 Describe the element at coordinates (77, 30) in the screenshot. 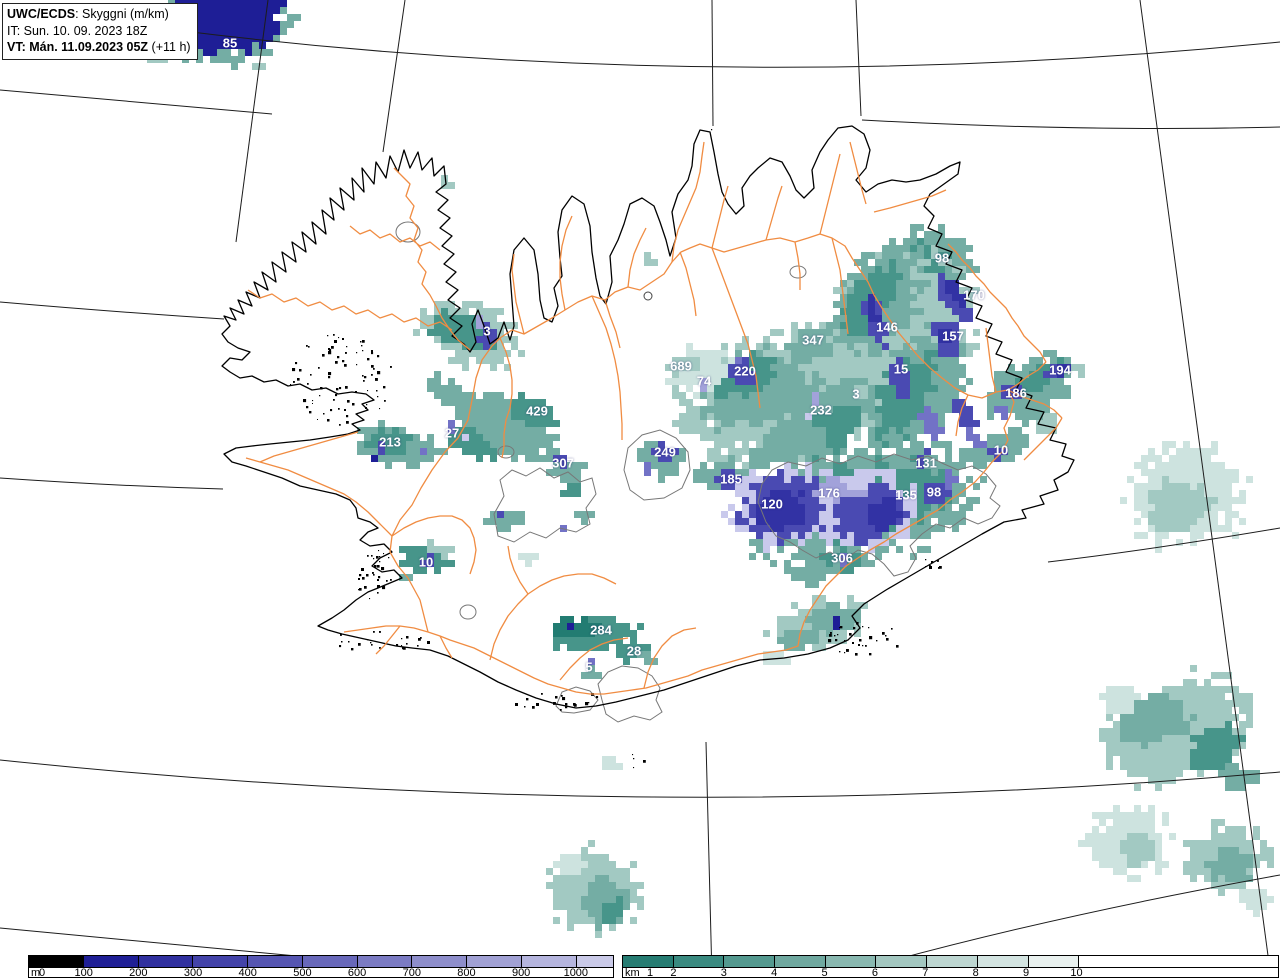

I see `title-line-init-time: IT: Sun. 10. 09. 2023 18Z` at that location.